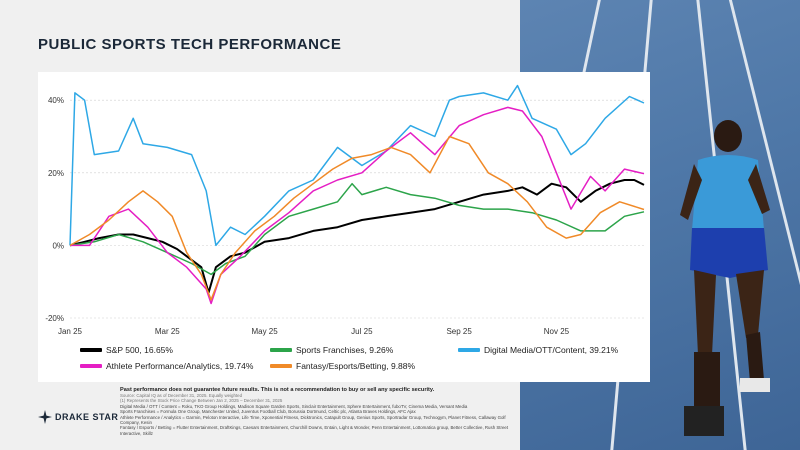  What do you see at coordinates (345, 350) in the screenshot?
I see `legend-label-sports-franchises: Sports Franchises, 9.26%` at bounding box center [345, 350].